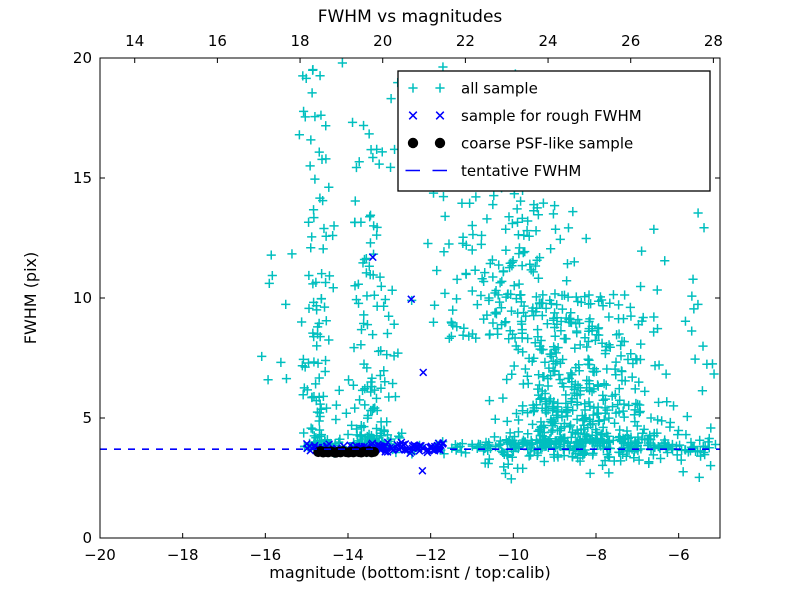 This screenshot has height=604, width=800. Describe the element at coordinates (410, 17) in the screenshot. I see `chart-title: FWHM vs magnitudes` at that location.